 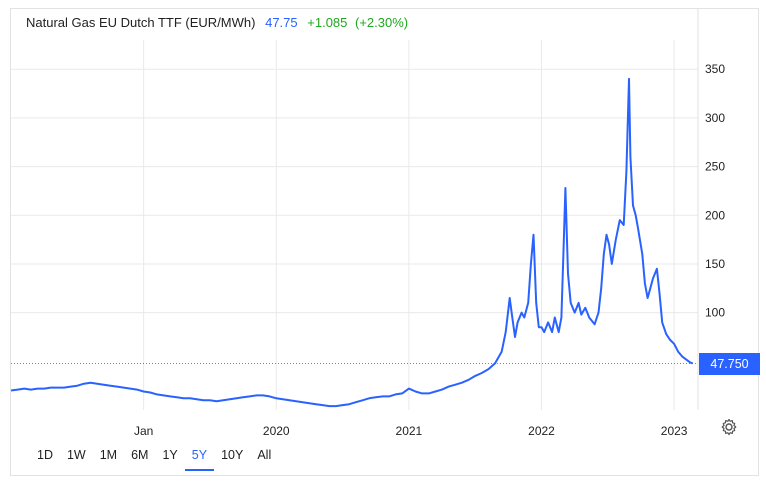 What do you see at coordinates (76, 455) in the screenshot?
I see `range-button-1w: 1W` at bounding box center [76, 455].